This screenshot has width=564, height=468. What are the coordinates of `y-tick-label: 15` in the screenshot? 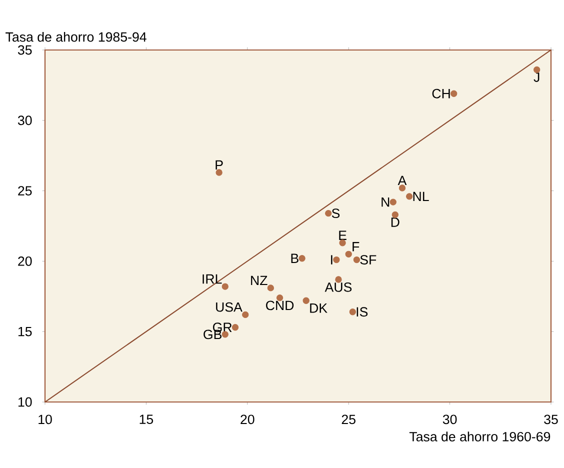 It's located at (25, 331).